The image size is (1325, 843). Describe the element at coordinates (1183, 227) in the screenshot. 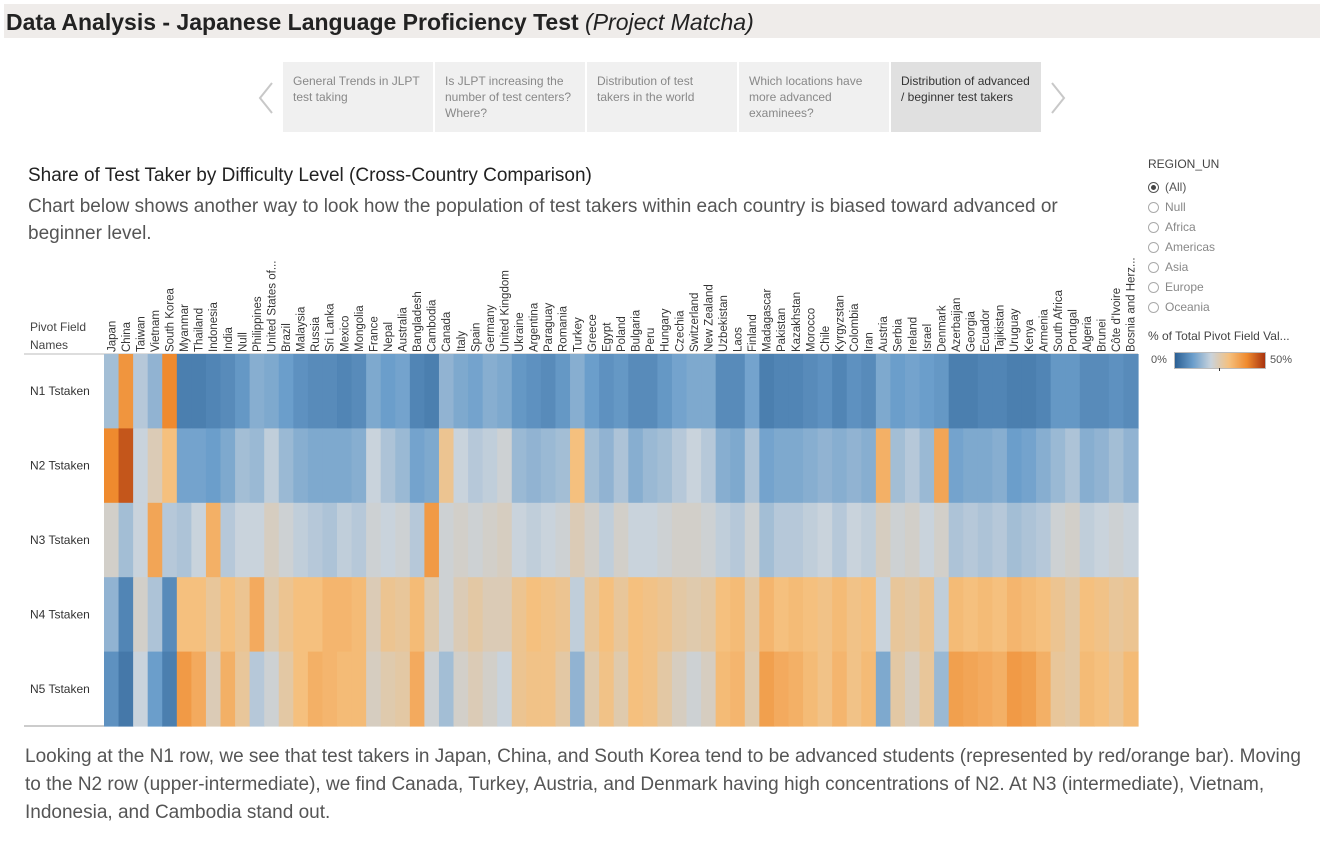

I see `region-filter-option: Africa` at that location.